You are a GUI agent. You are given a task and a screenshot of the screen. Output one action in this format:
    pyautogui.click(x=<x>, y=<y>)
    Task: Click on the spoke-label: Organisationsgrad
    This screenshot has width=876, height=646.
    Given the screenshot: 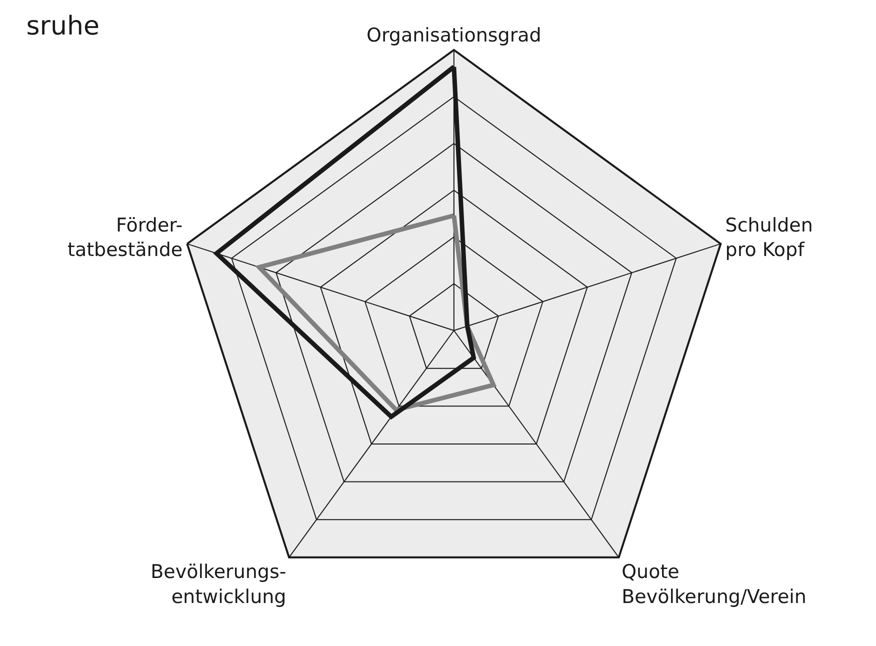 What is the action you would take?
    pyautogui.click(x=454, y=35)
    